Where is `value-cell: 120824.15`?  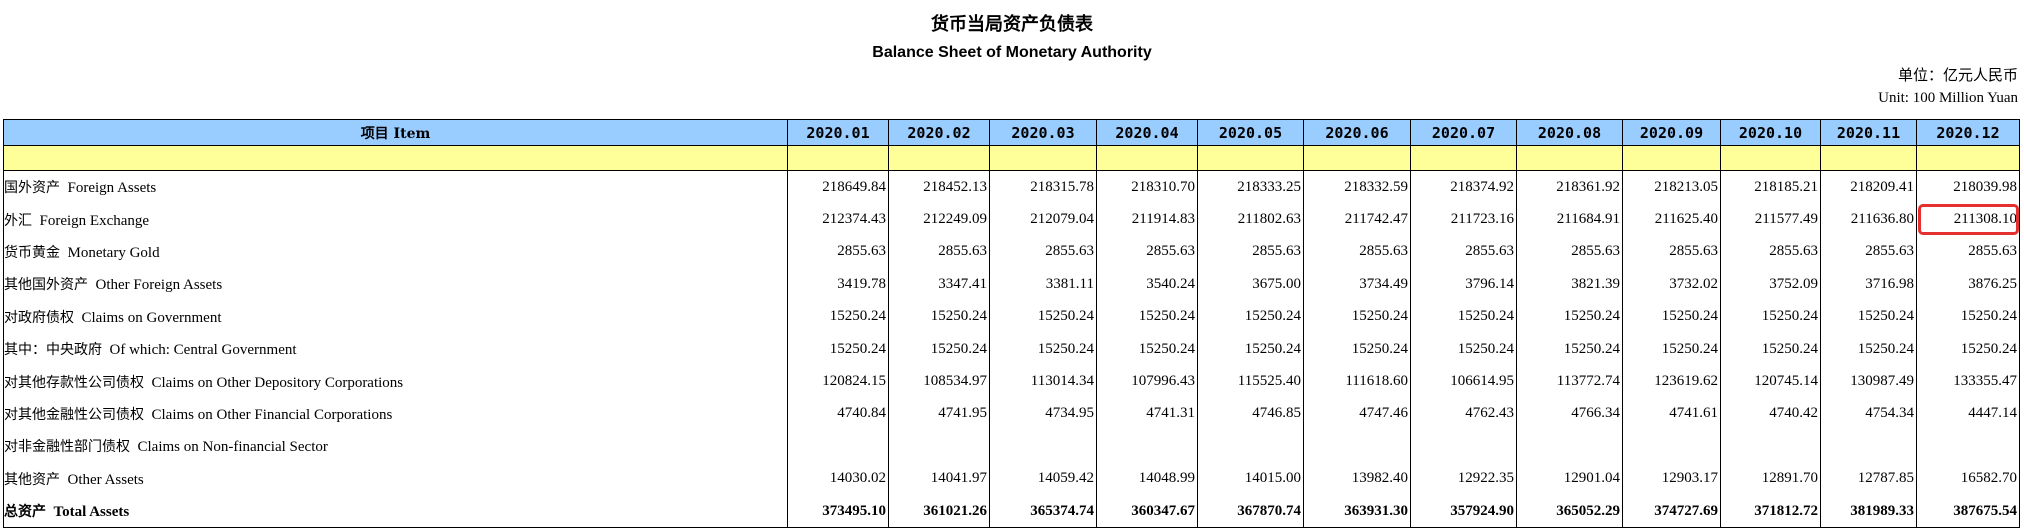
value-cell: 120824.15 is located at coordinates (838, 381).